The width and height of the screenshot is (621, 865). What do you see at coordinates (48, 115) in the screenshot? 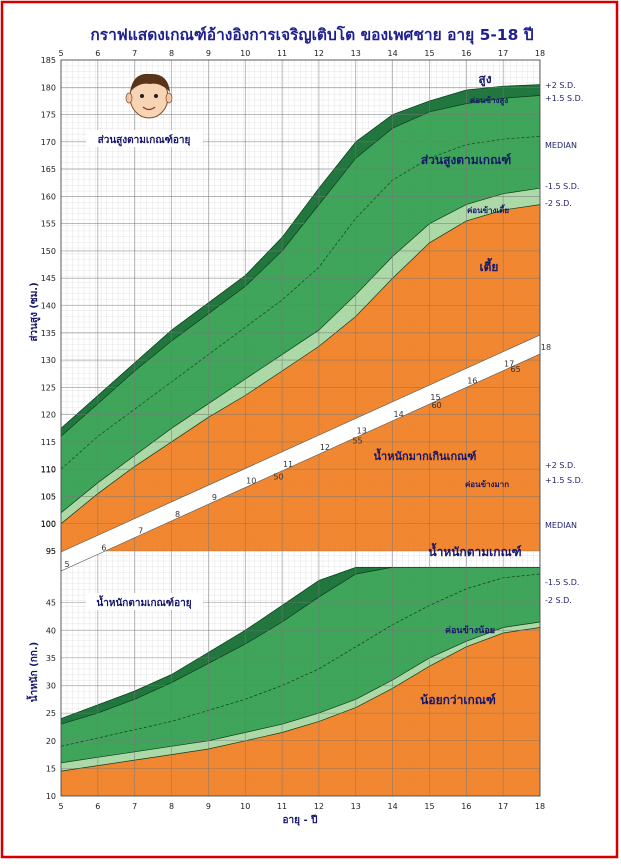
I see `height-tick-label: 175` at bounding box center [48, 115].